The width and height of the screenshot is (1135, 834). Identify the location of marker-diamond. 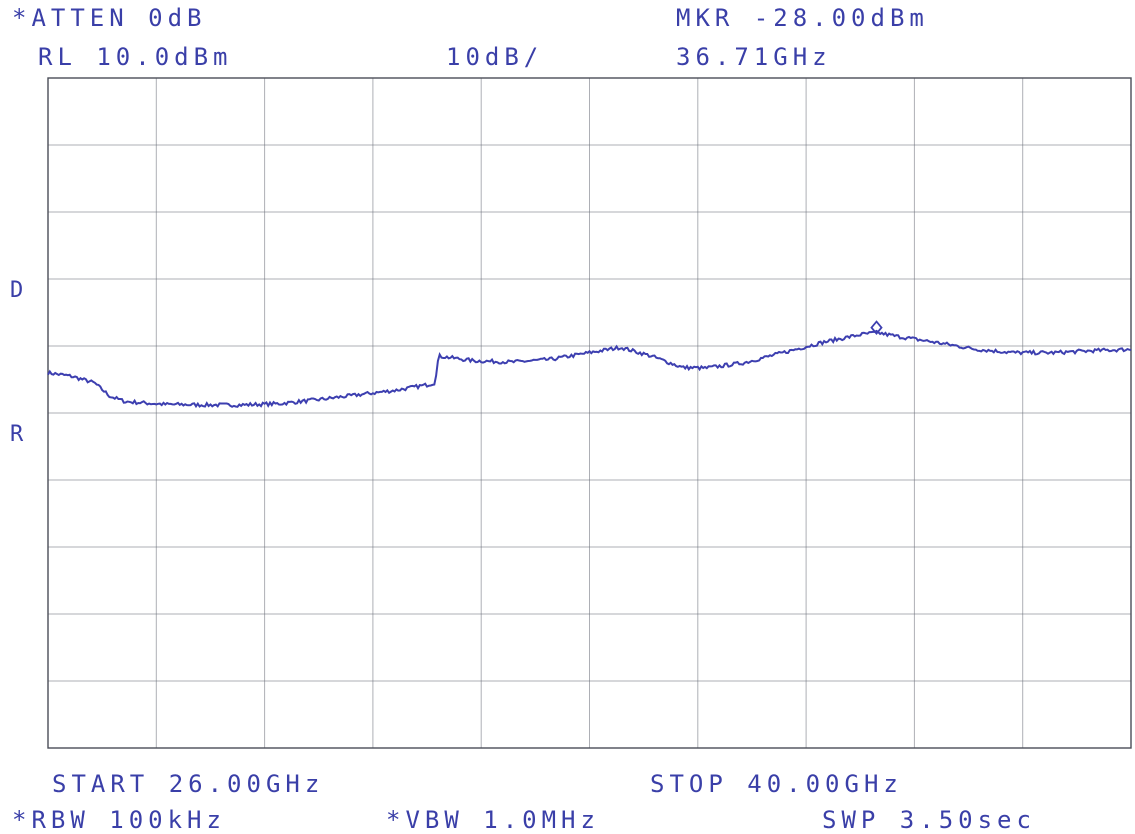
(876, 328).